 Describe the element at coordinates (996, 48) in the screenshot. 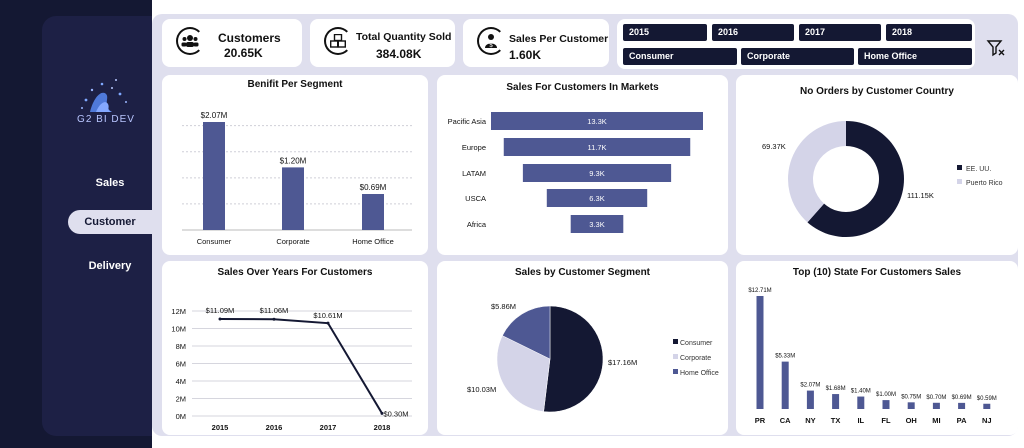

I see `filter-clear-icon` at that location.